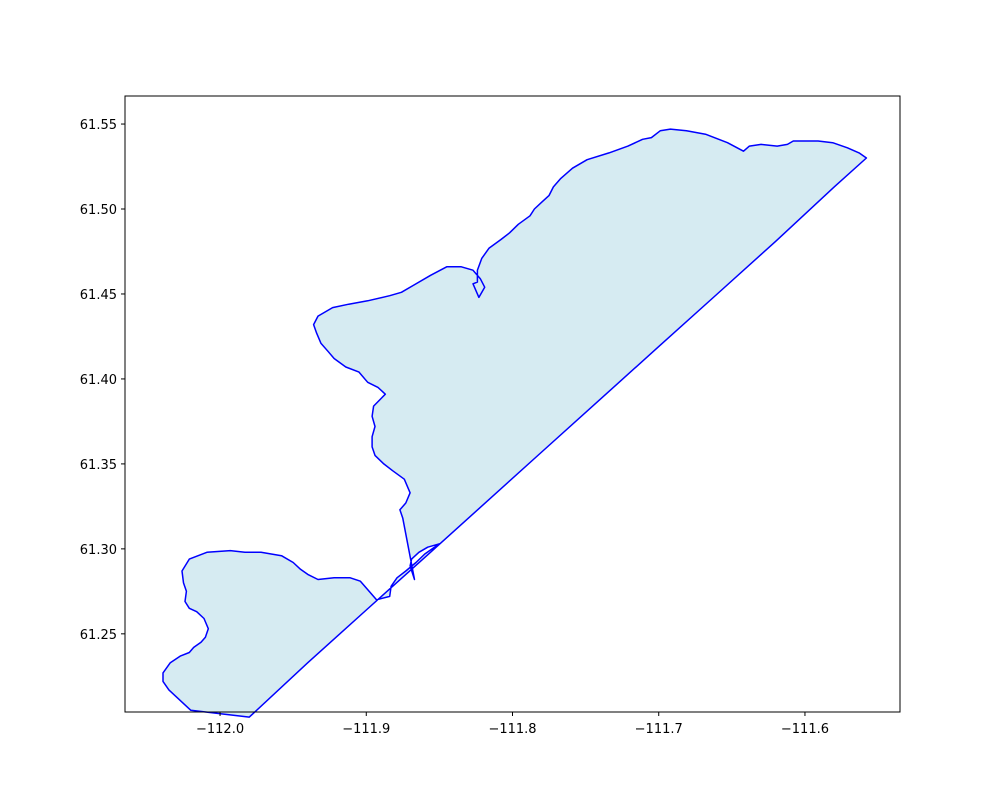  I want to click on y-tick-label: 61.45, so click(98, 295).